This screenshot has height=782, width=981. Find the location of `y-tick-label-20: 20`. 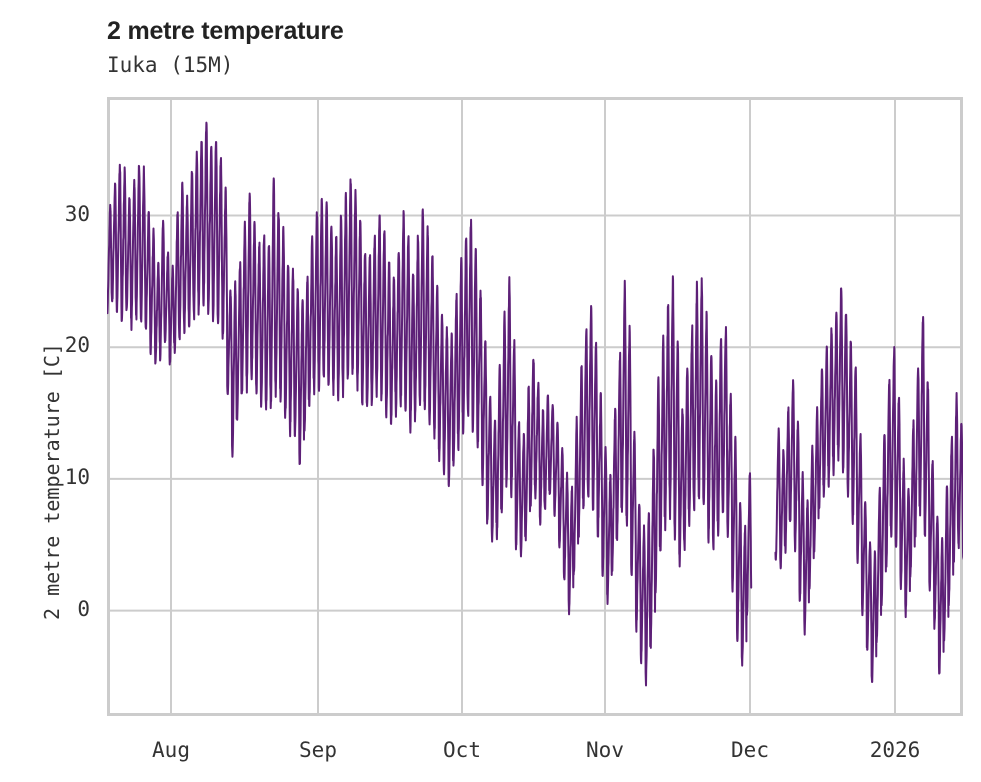

y-tick-label-20: 20 is located at coordinates (77, 345).